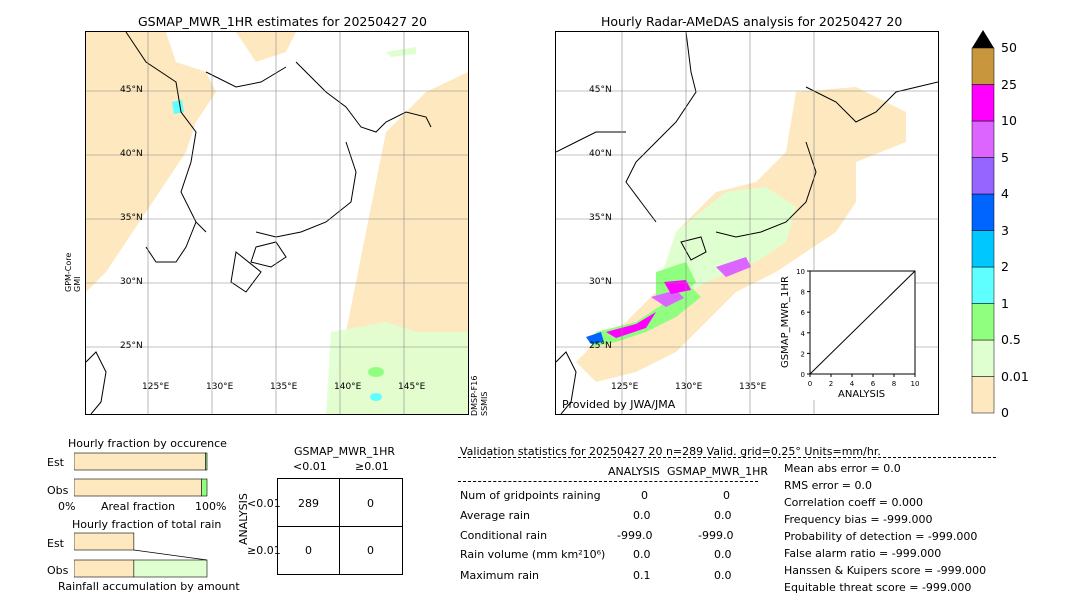 This screenshot has height=612, width=1080. I want to click on total-rain-est-label: Est, so click(55, 543).